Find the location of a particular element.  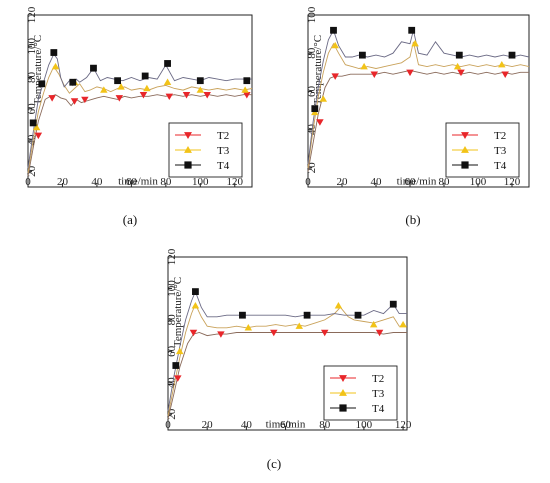

legend-label-t4: T4 is located at coordinates (378, 409).